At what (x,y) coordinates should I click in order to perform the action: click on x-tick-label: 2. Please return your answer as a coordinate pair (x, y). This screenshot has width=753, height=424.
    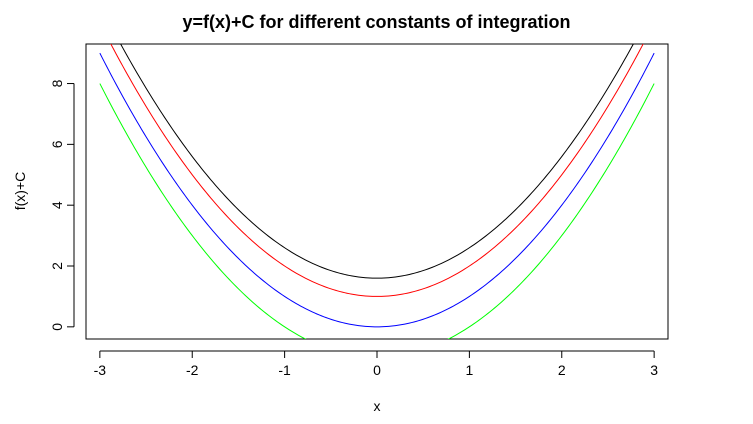
    Looking at the image, I should click on (562, 370).